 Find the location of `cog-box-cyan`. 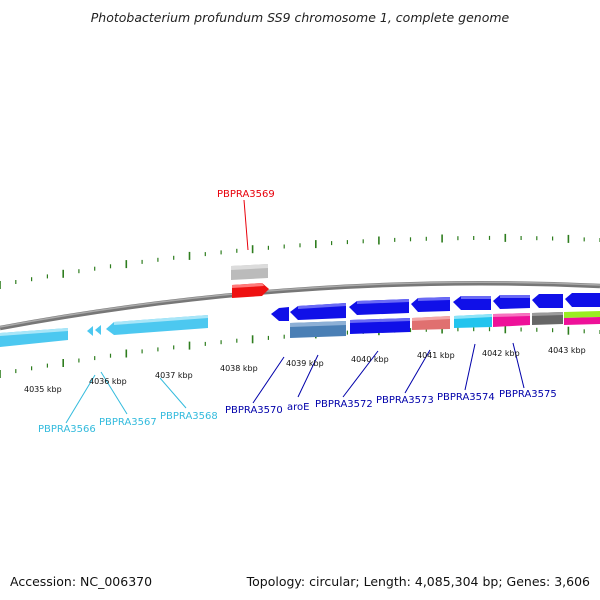

cog-box-cyan is located at coordinates (473, 321).